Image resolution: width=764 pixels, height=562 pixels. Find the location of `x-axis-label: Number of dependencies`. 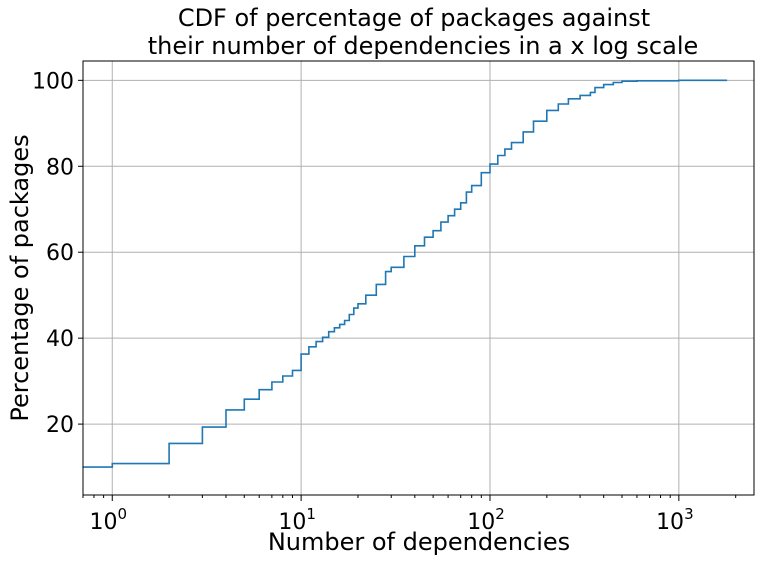

x-axis-label: Number of dependencies is located at coordinates (419, 542).